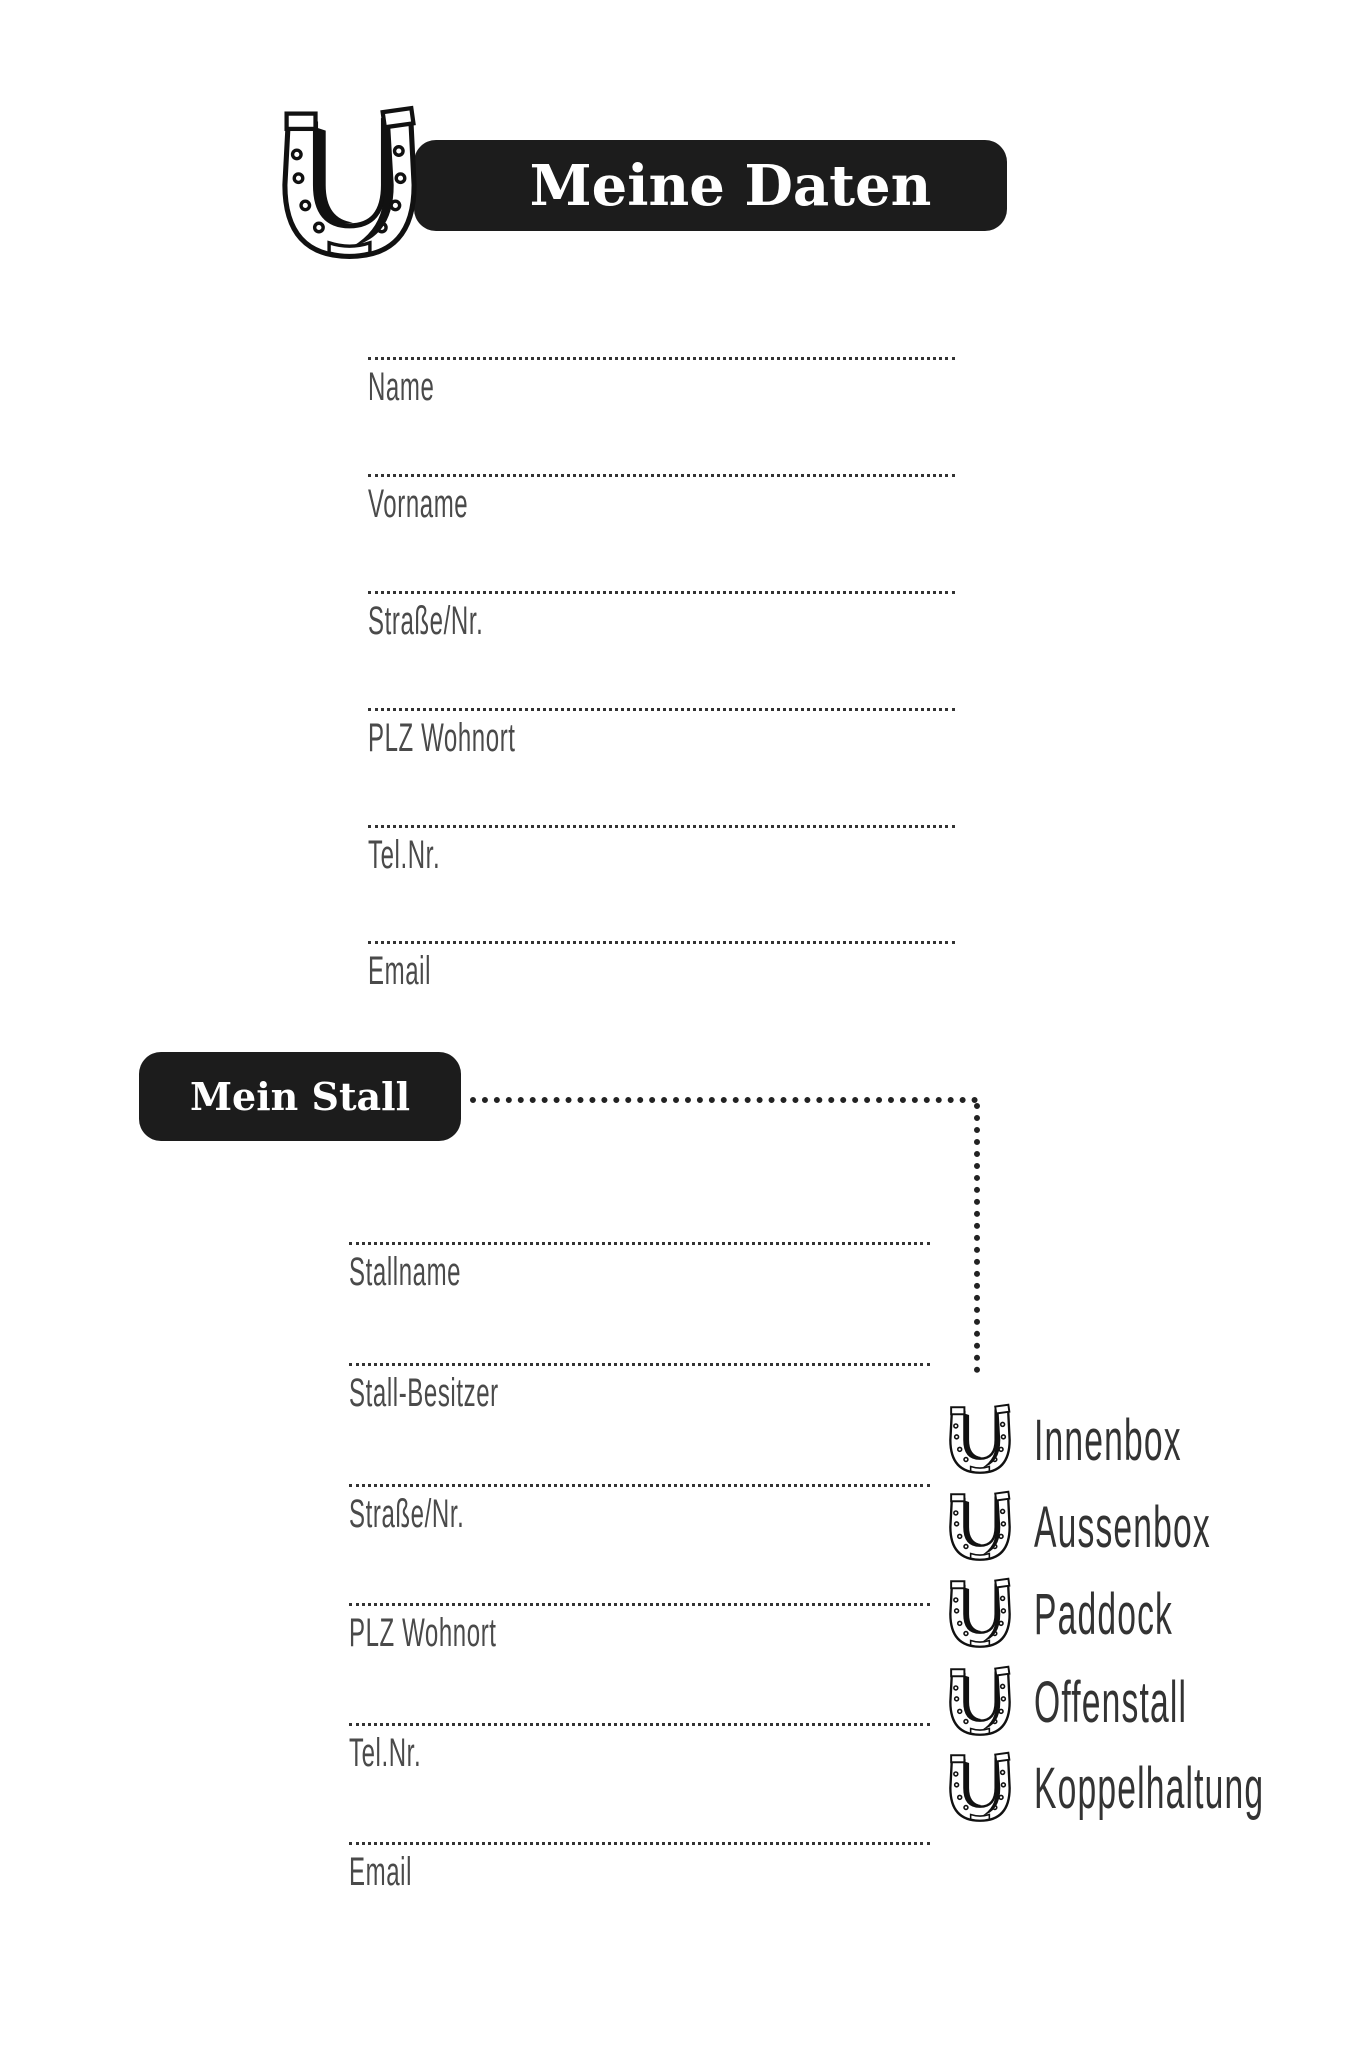 Image resolution: width=1345 pixels, height=2048 pixels. I want to click on stall-strasse-field: Straße/Nr., so click(639, 1510).